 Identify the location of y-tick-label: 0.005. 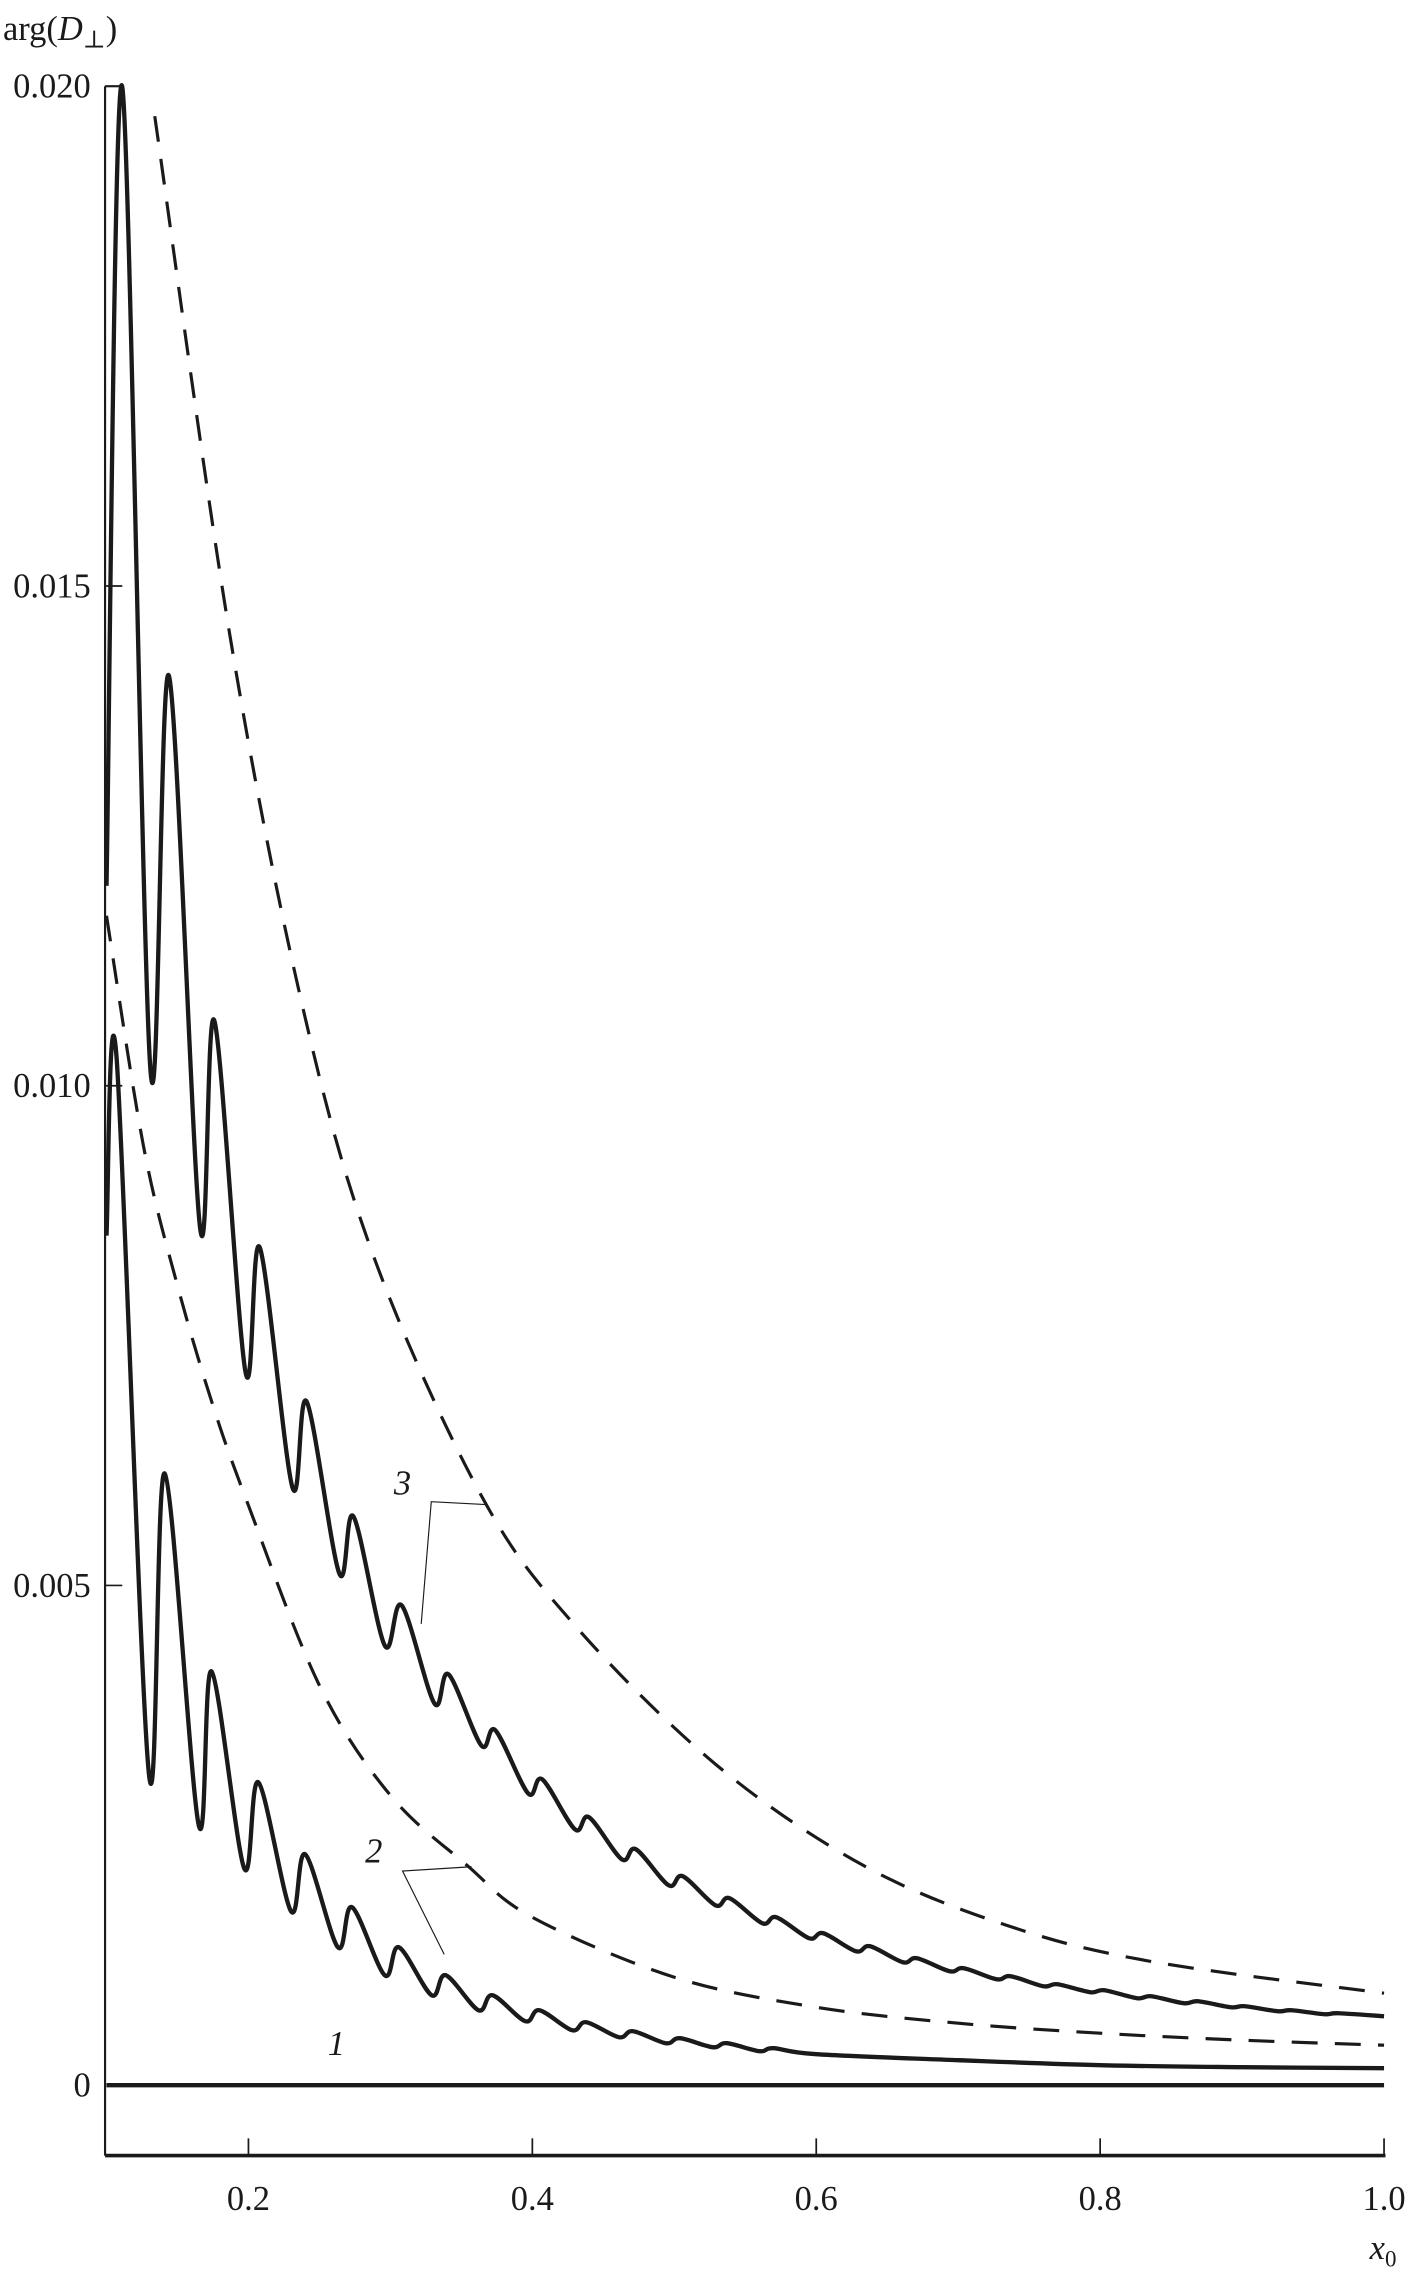
(52, 1586).